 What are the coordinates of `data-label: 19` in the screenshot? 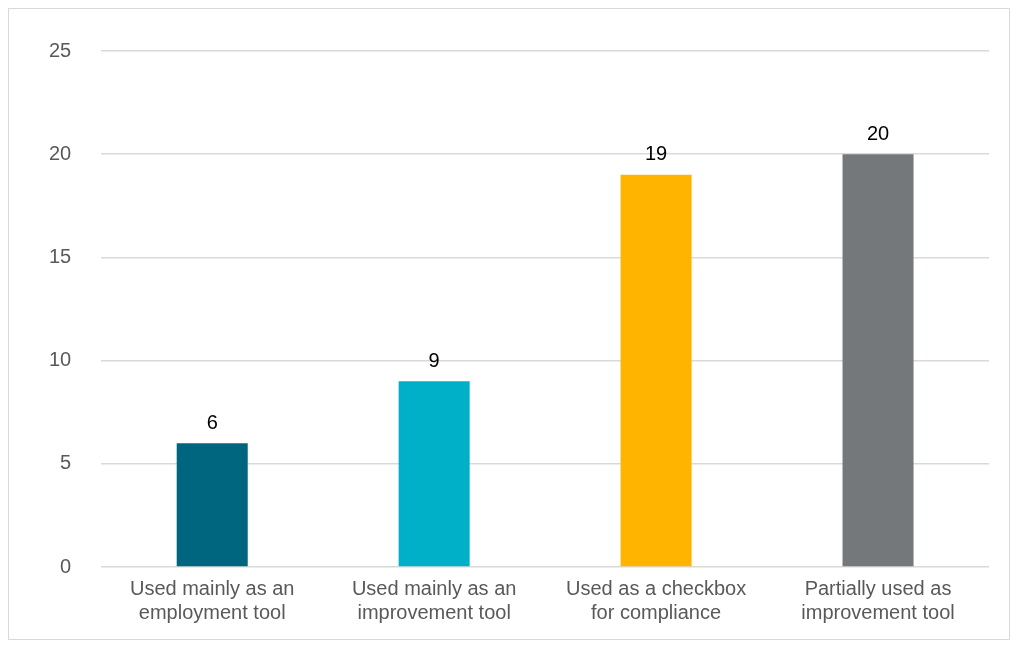 It's located at (656, 153).